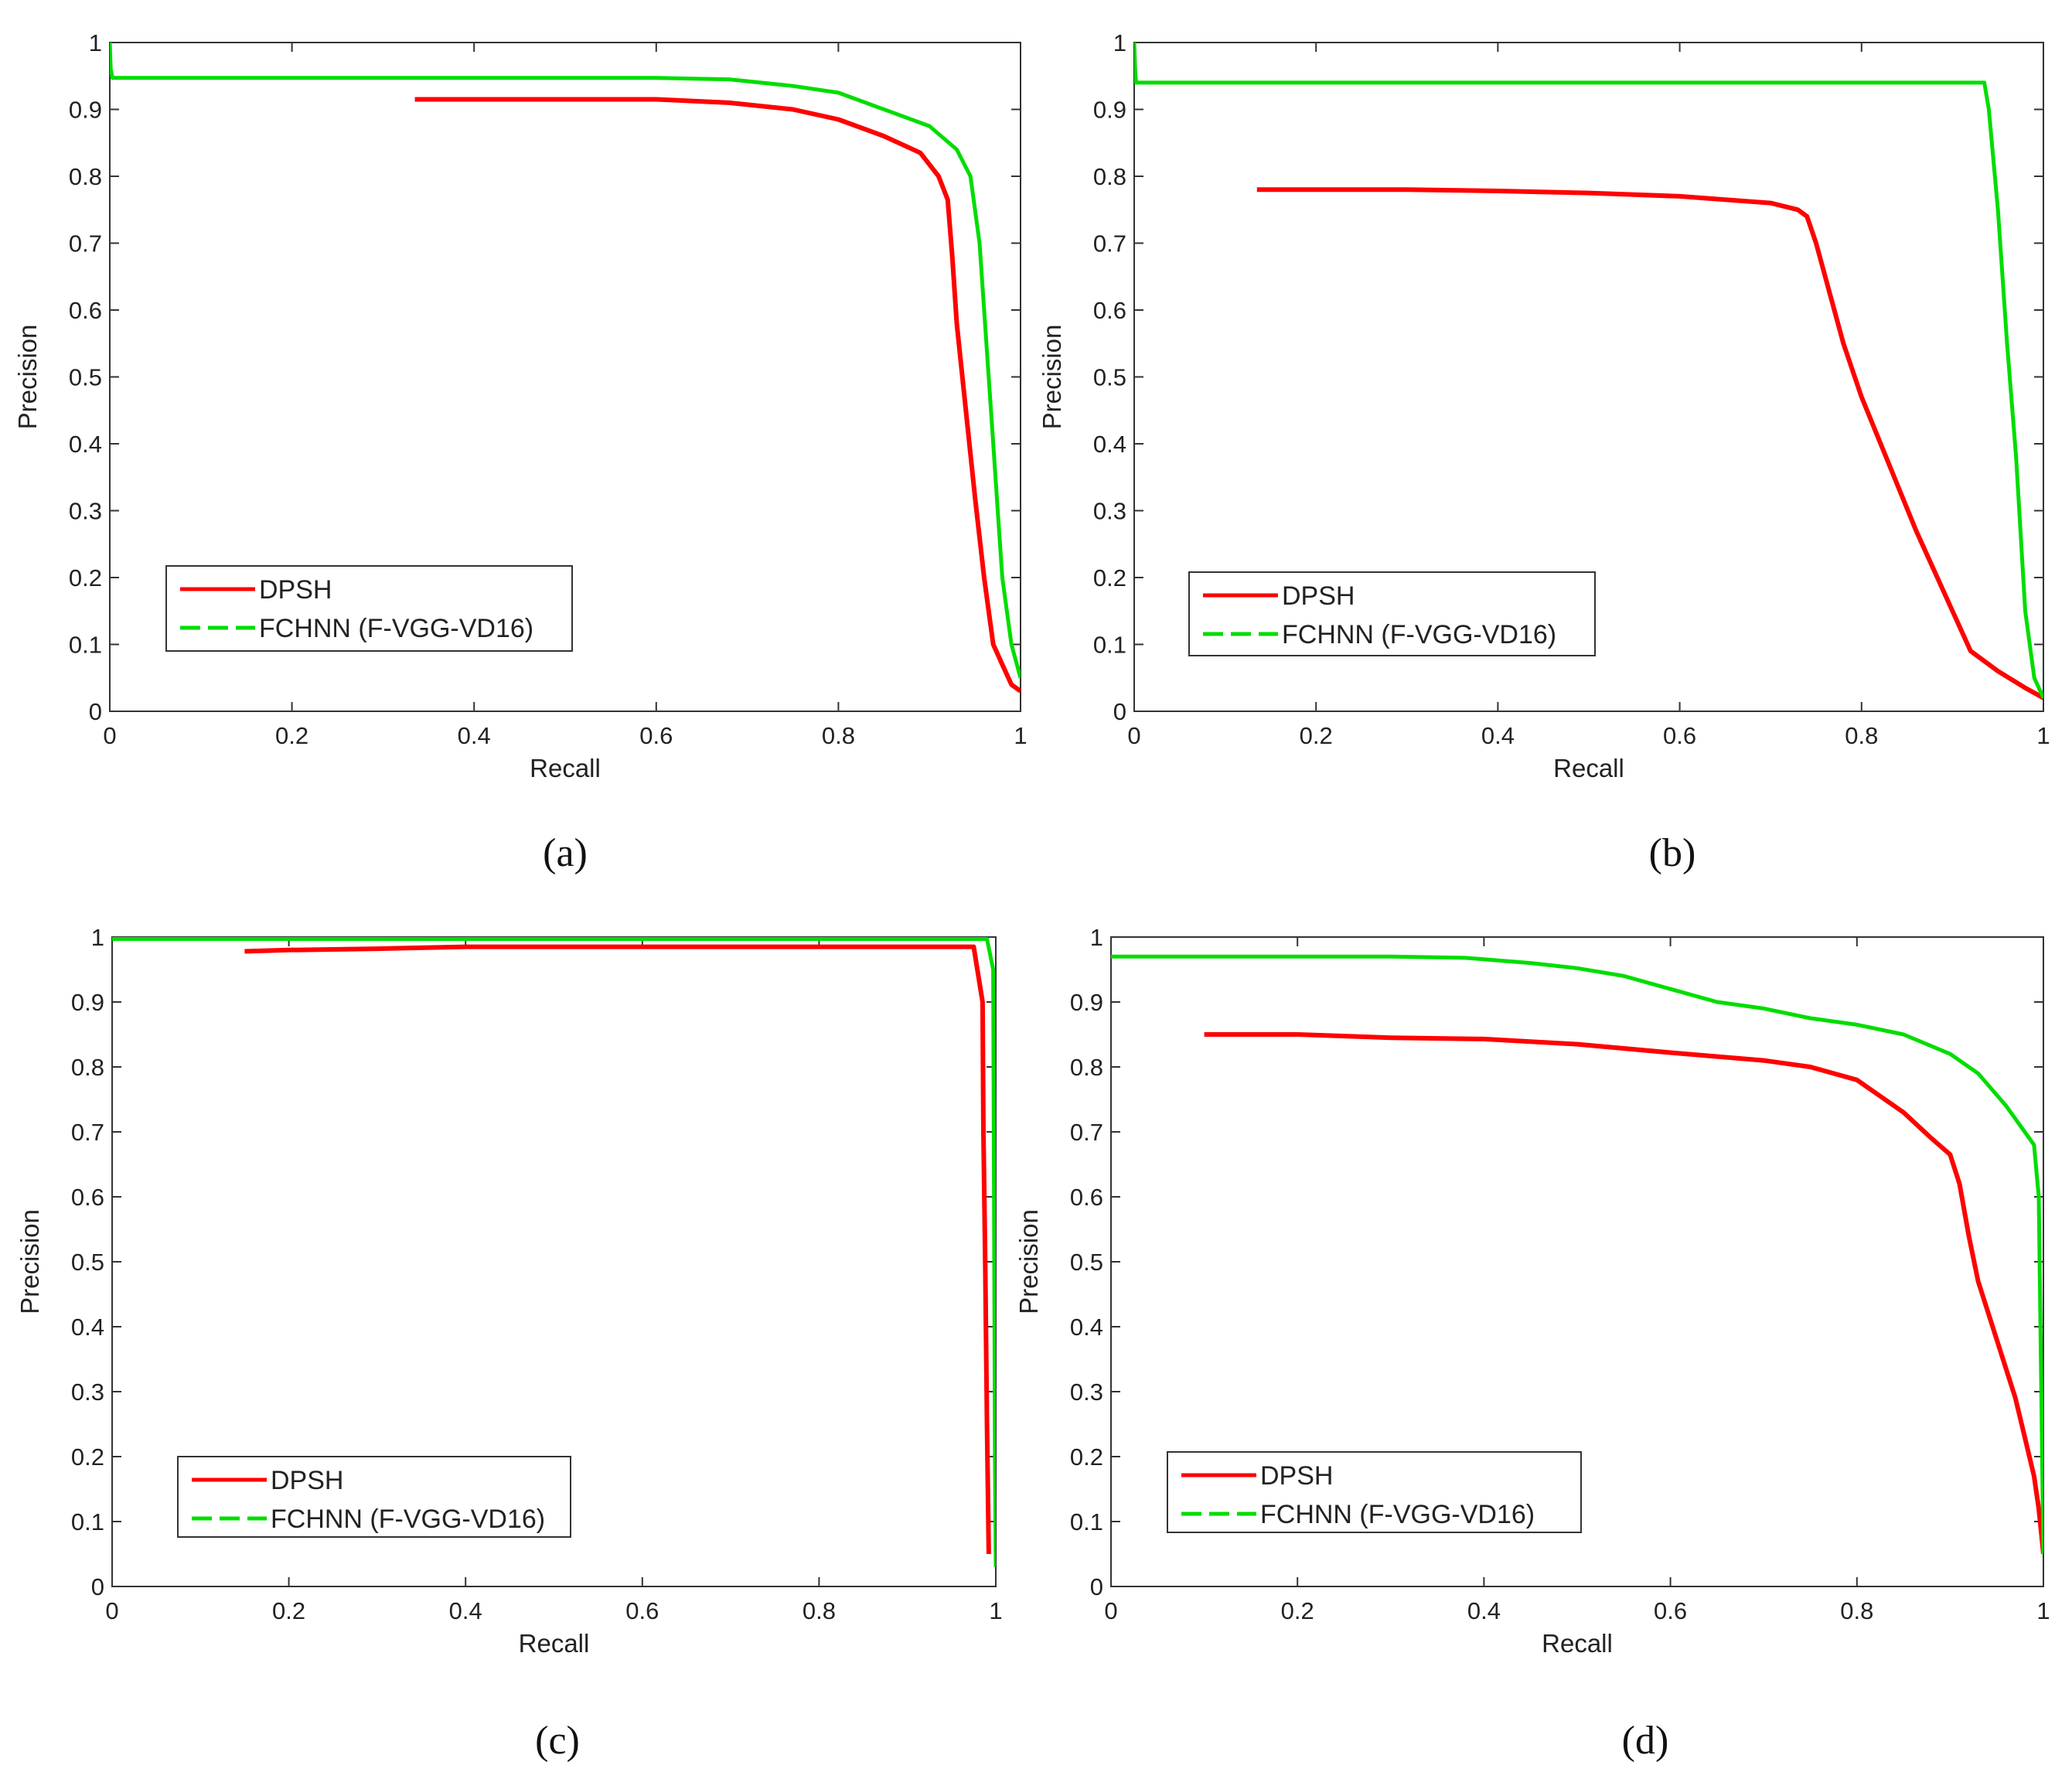 Image resolution: width=2072 pixels, height=1779 pixels. Describe the element at coordinates (565, 853) in the screenshot. I see `panel-caption: (a)` at that location.